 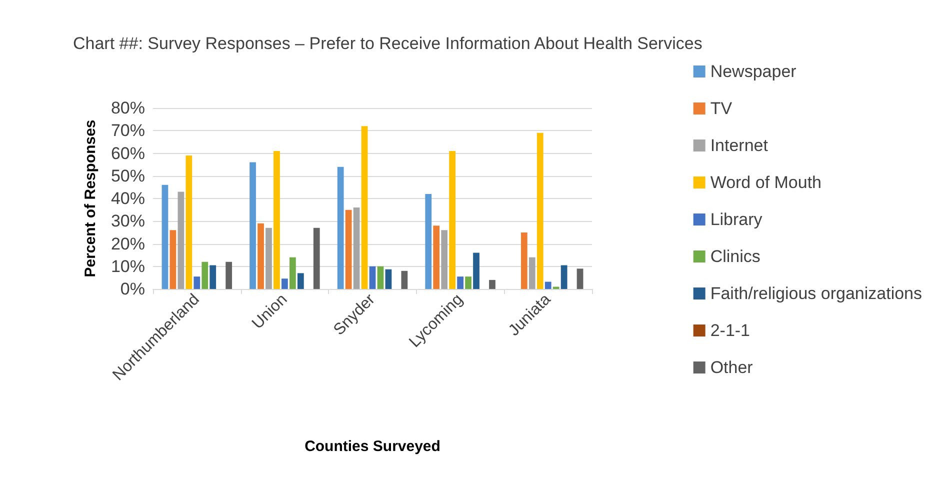 I want to click on y-tick-label: 60%, so click(x=127, y=153).